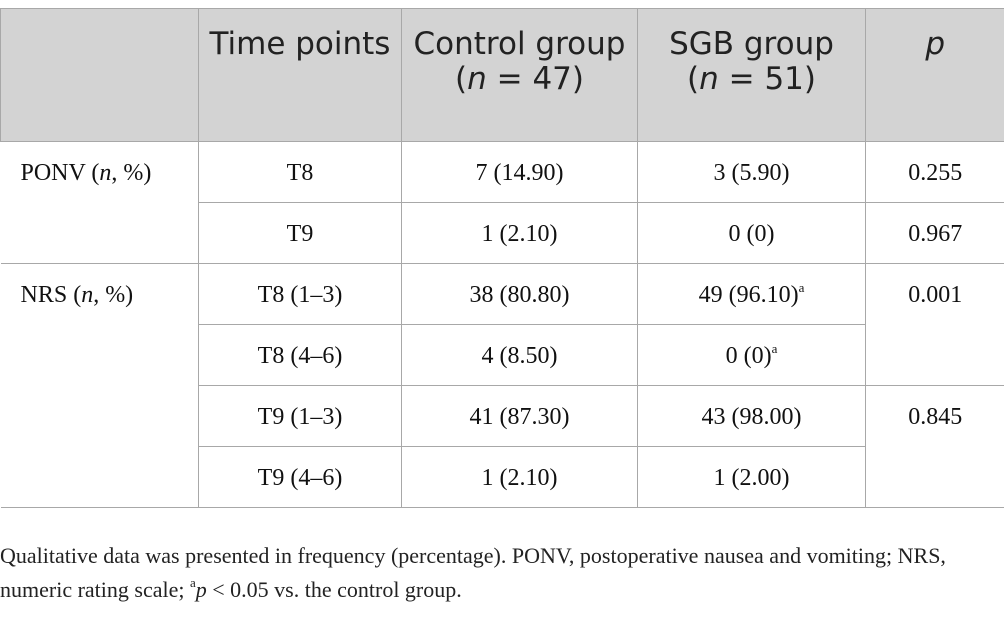 The width and height of the screenshot is (1004, 622). I want to click on table-row: T9 1 (2.10) 0 (0) 0.967, so click(502, 233).